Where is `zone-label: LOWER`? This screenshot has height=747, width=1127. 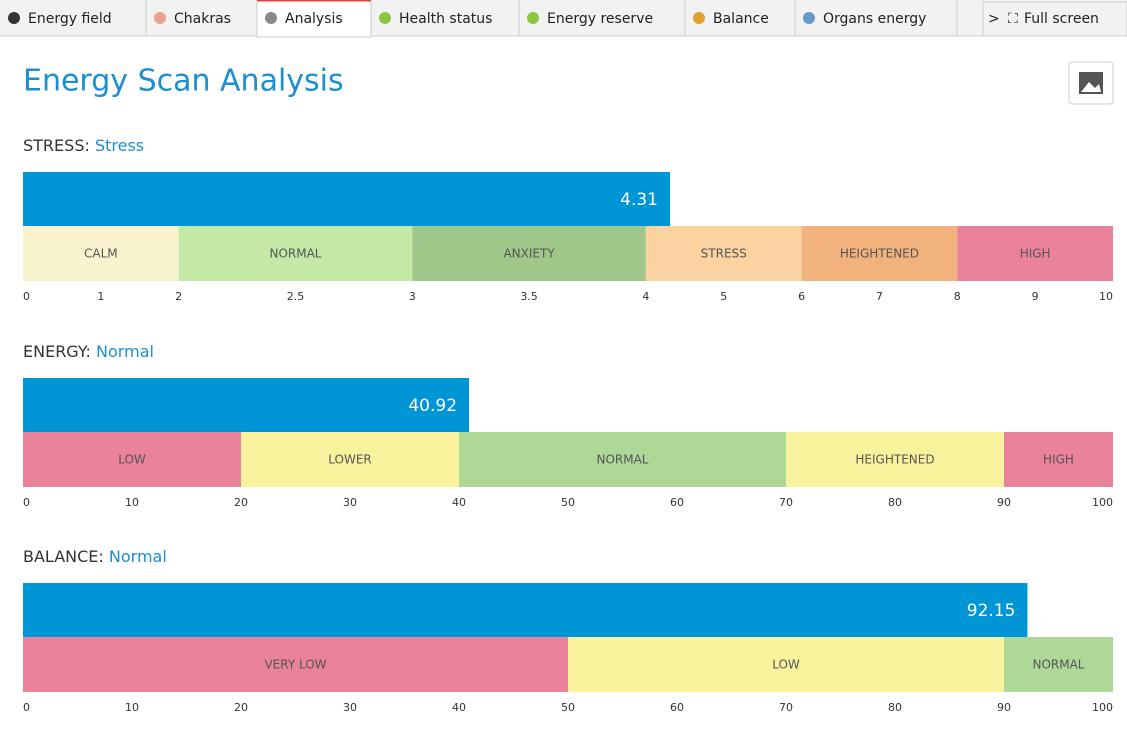 zone-label: LOWER is located at coordinates (350, 460).